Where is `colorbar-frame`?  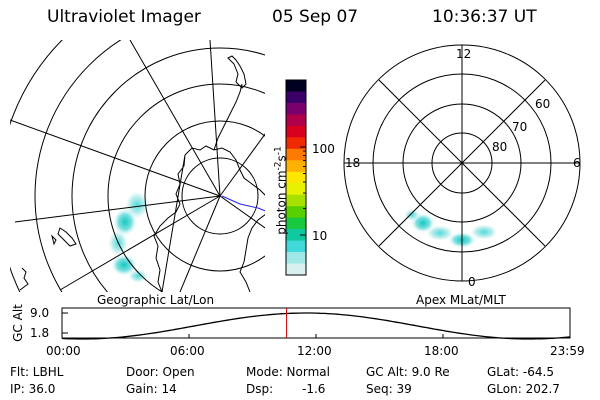 colorbar-frame is located at coordinates (296, 177).